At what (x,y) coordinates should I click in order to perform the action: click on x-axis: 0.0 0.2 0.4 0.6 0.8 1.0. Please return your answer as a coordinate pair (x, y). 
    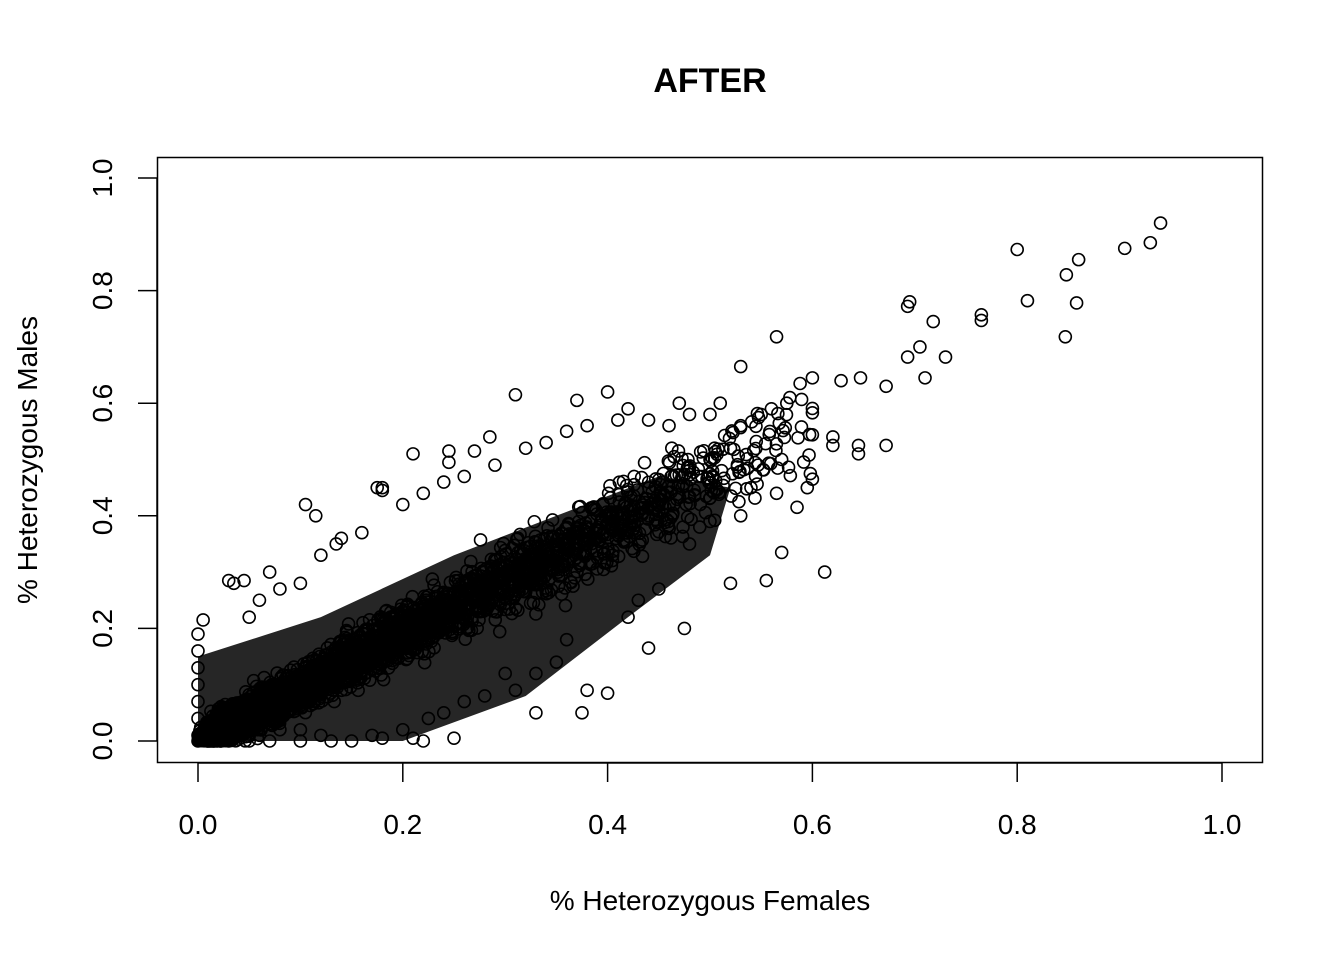
    Looking at the image, I should click on (710, 801).